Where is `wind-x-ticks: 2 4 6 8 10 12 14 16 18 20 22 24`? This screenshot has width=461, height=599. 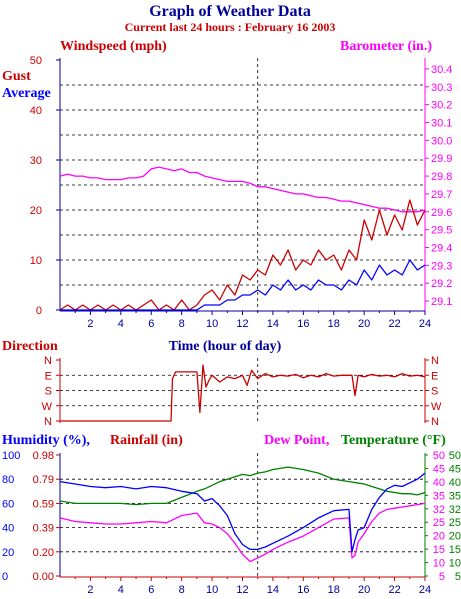 wind-x-ticks: 2 4 6 8 10 12 14 16 18 20 22 24 is located at coordinates (252, 320).